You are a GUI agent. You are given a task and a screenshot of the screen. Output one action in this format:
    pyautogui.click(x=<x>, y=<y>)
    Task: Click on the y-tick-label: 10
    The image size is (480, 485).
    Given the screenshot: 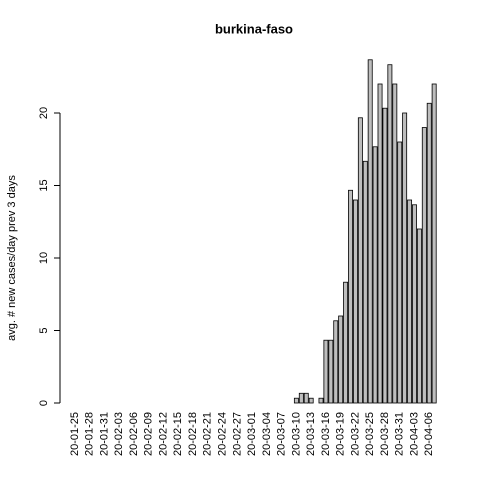 What is the action you would take?
    pyautogui.click(x=44, y=258)
    